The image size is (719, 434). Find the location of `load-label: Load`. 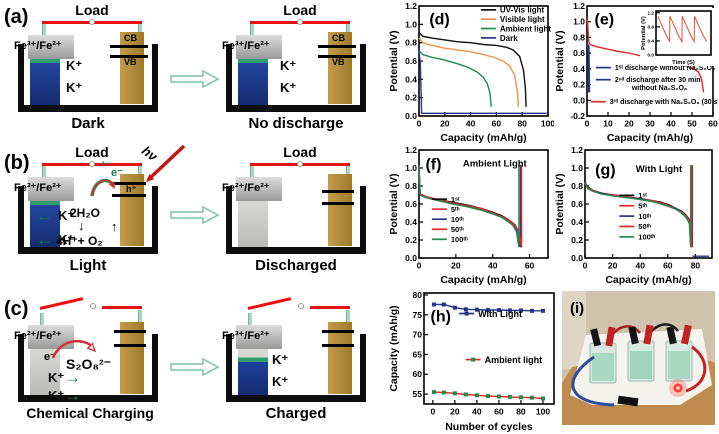

load-label: Load is located at coordinates (300, 10).